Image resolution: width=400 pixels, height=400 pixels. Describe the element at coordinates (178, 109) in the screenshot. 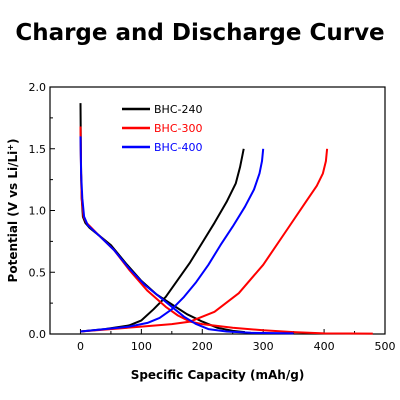

I see `legend-label: BHC-240` at that location.